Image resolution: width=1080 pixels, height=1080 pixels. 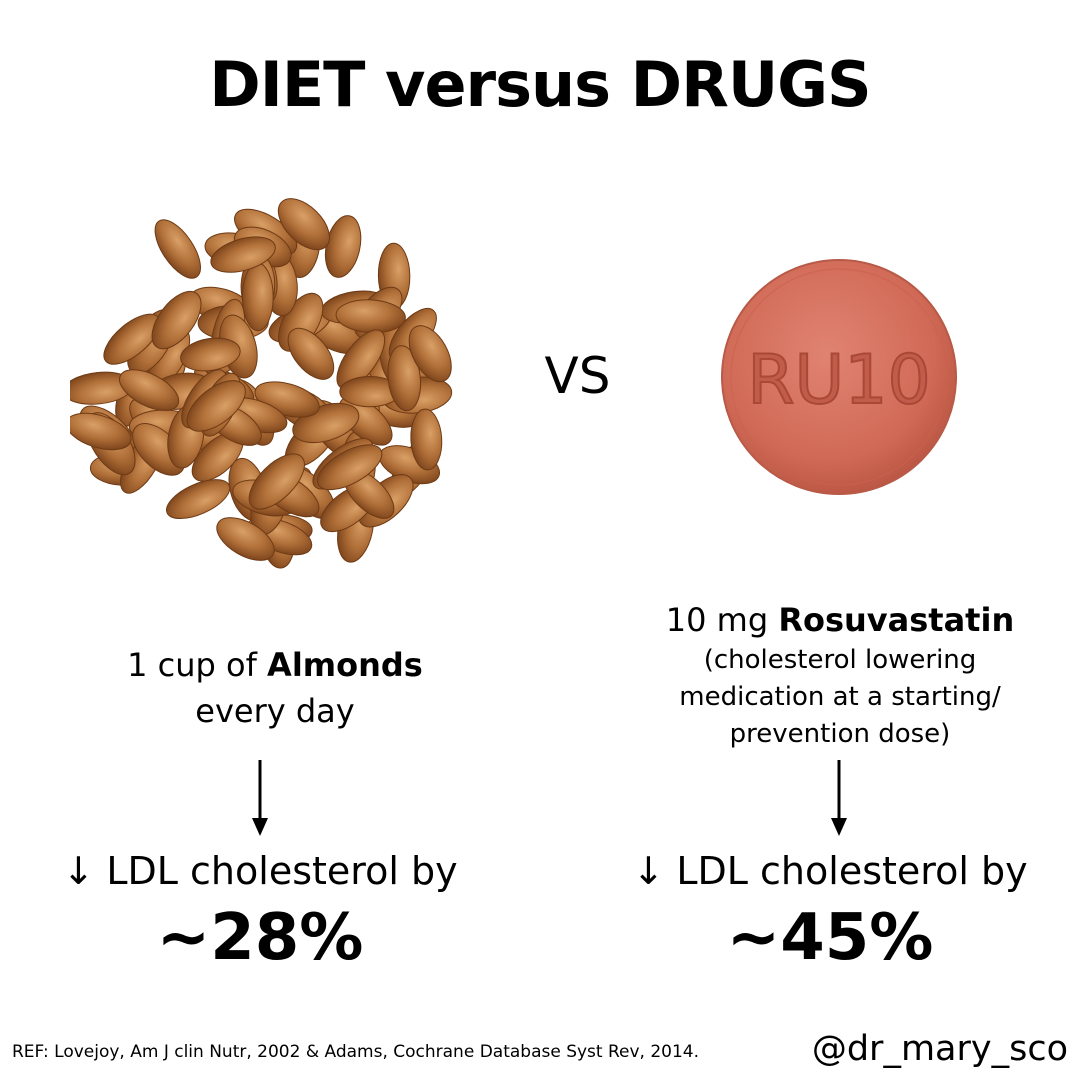 I want to click on pill-tablet-icon: RU10, so click(x=839, y=377).